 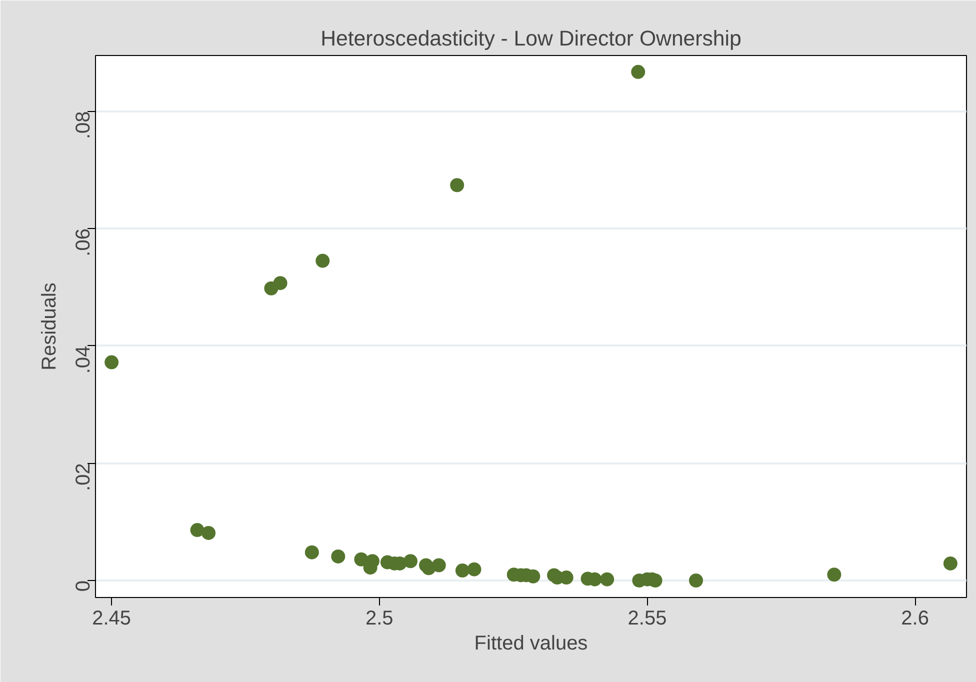 I want to click on chart-title: Heteroscedasticity - Low Director Ownership, so click(x=531, y=38).